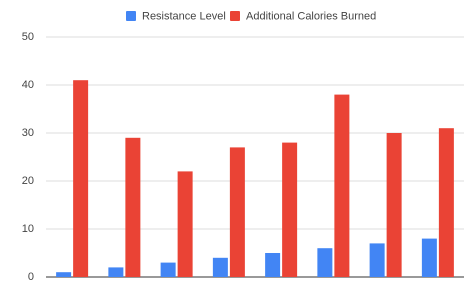 The height and width of the screenshot is (290, 474). What do you see at coordinates (28, 37) in the screenshot?
I see `y-tick-label: 50` at bounding box center [28, 37].